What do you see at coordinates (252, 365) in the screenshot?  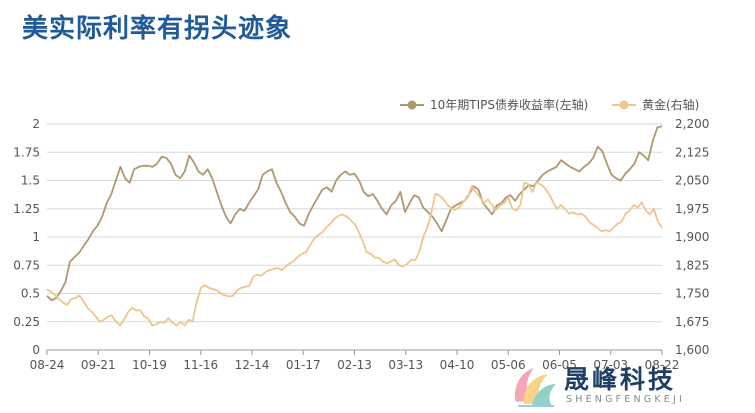 I see `x-tick-label: 12-14` at bounding box center [252, 365].